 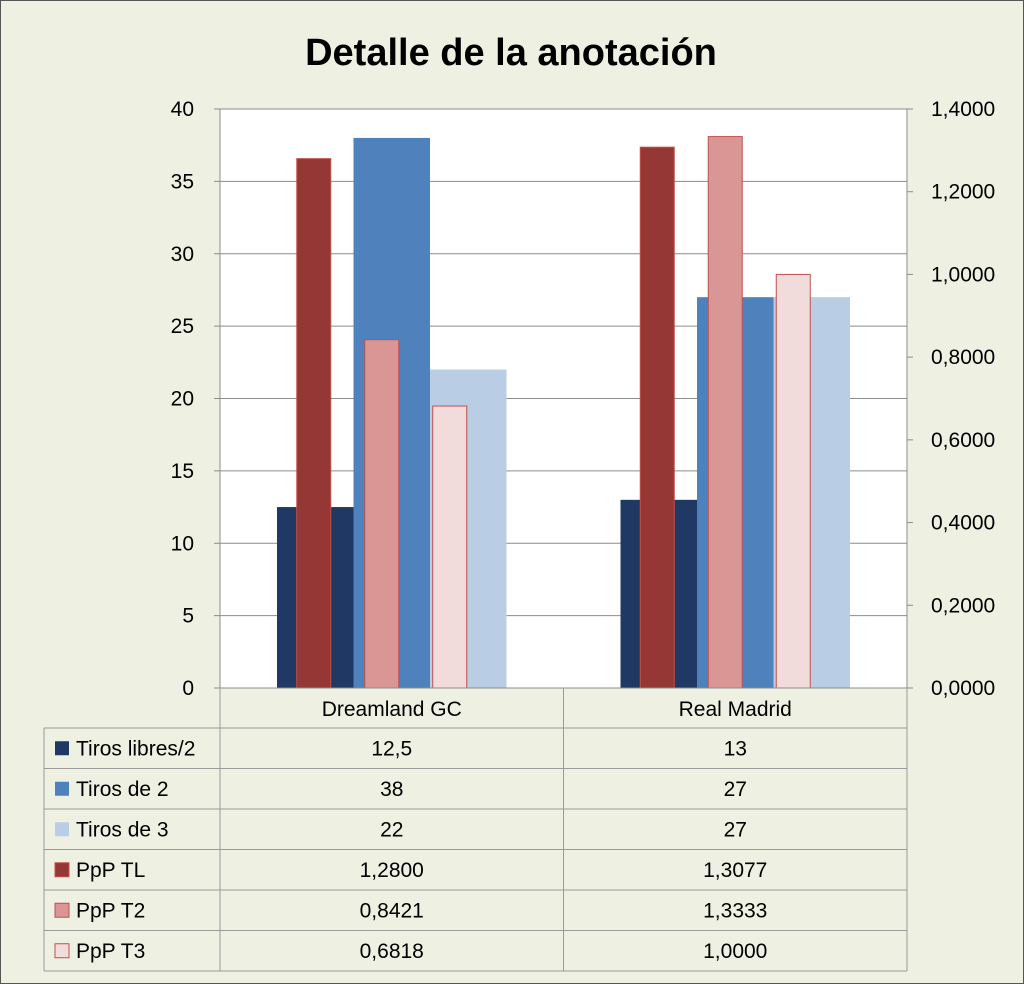 What do you see at coordinates (963, 440) in the screenshot?
I see `right-axis-tick-label: 0,6000` at bounding box center [963, 440].